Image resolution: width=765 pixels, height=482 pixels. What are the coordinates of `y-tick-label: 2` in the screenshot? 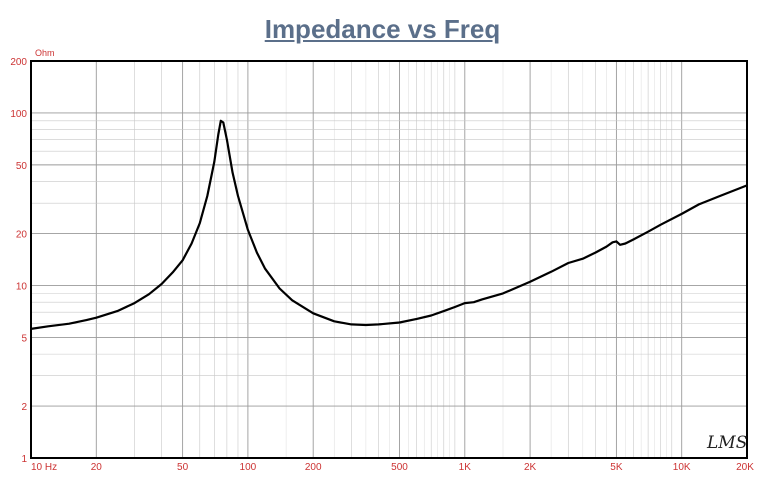 It's located at (24, 407).